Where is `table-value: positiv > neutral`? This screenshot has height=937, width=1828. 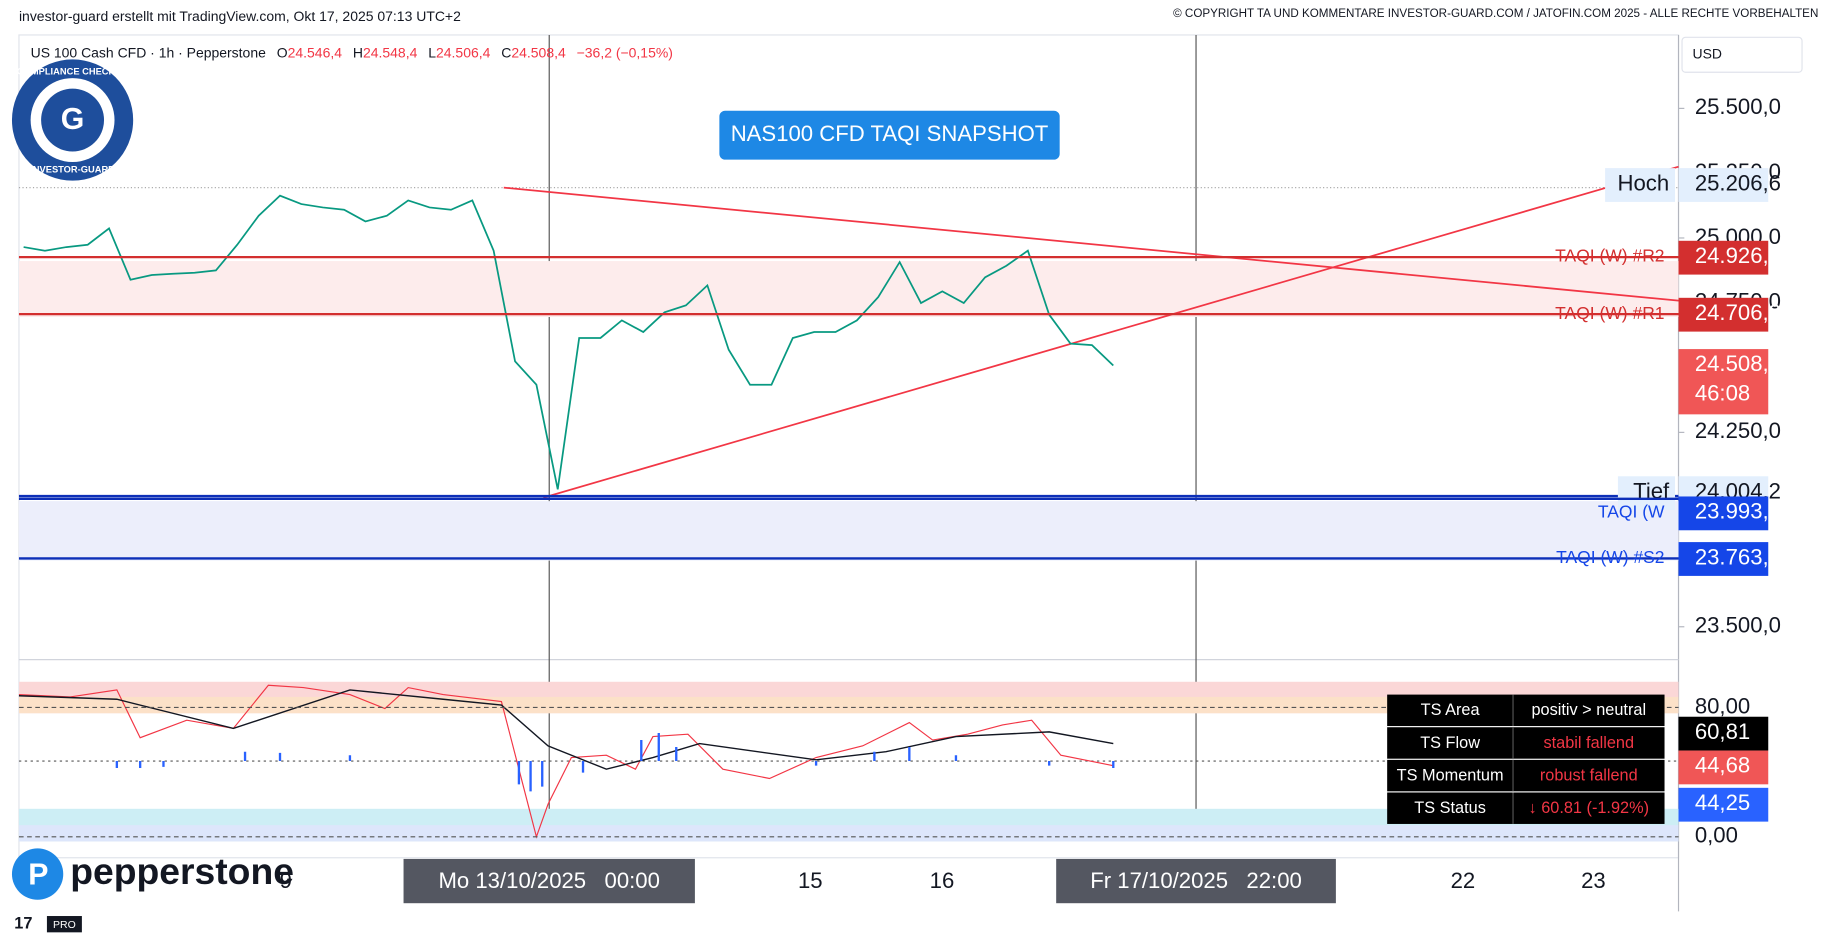
table-value: positiv > neutral is located at coordinates (1588, 710).